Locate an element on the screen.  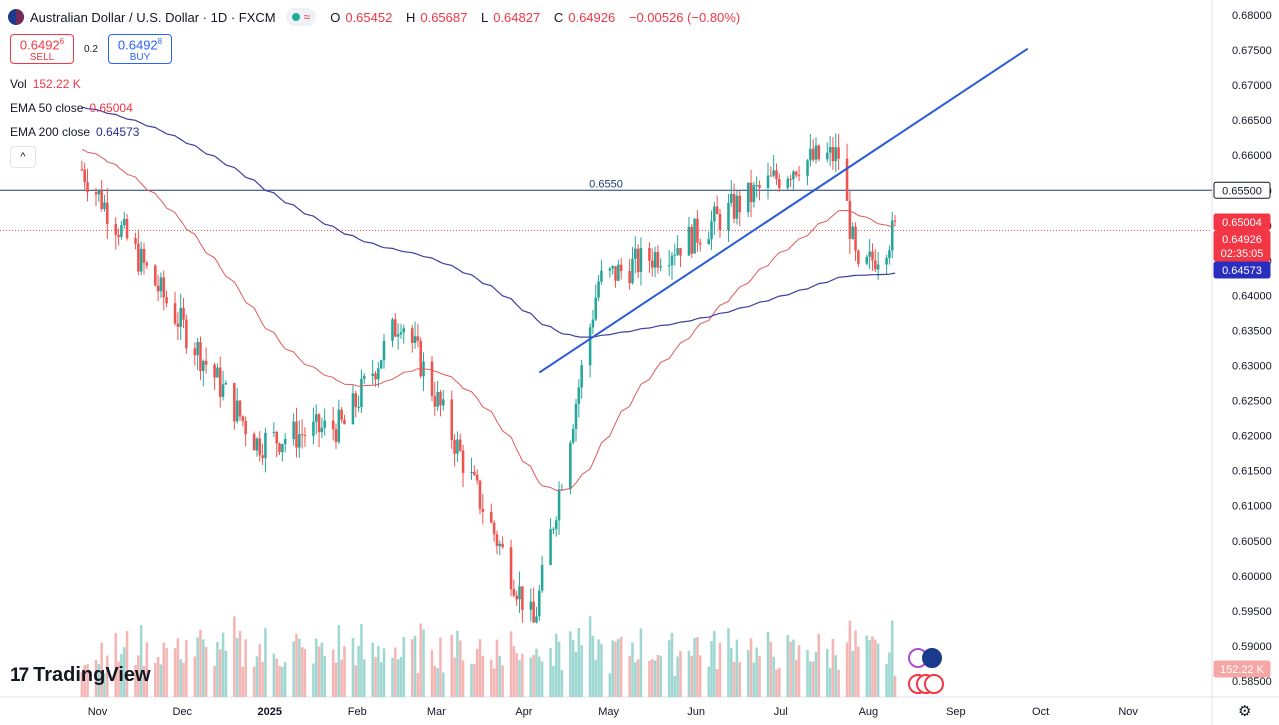
collapse-legend-button: ^ is located at coordinates (23, 157).